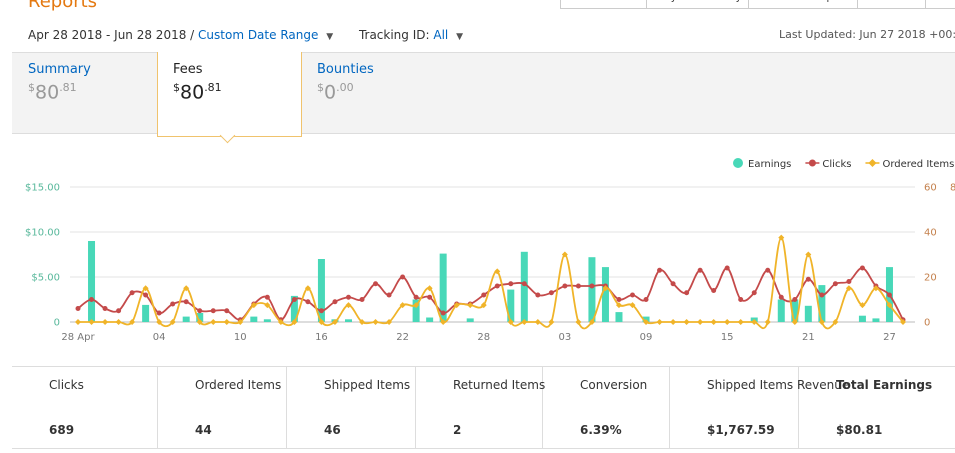 This screenshot has height=453, width=955. What do you see at coordinates (66, 385) in the screenshot?
I see `stat-label: Clicks` at bounding box center [66, 385].